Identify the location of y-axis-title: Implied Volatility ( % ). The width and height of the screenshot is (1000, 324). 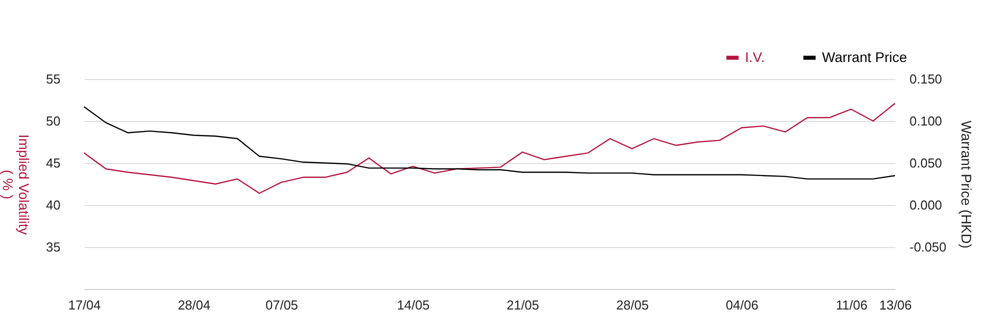
(16, 184).